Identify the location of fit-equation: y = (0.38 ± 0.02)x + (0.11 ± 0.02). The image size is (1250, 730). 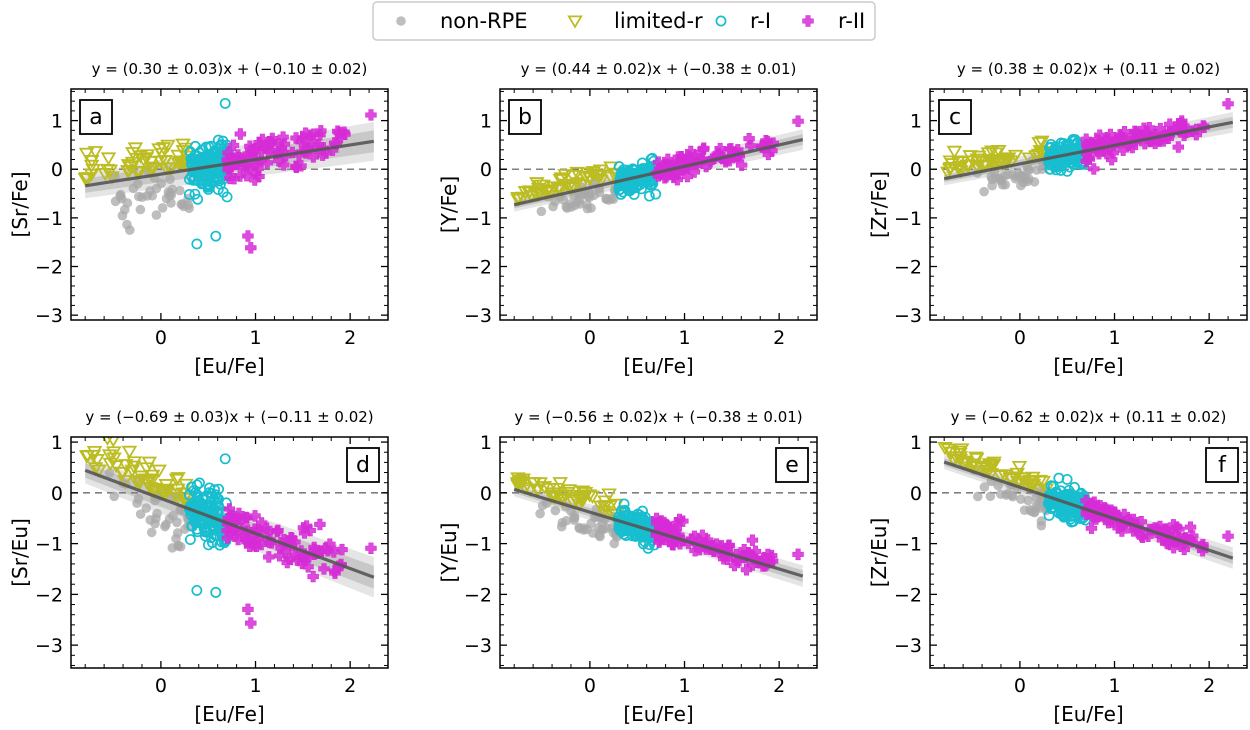
(1088, 69).